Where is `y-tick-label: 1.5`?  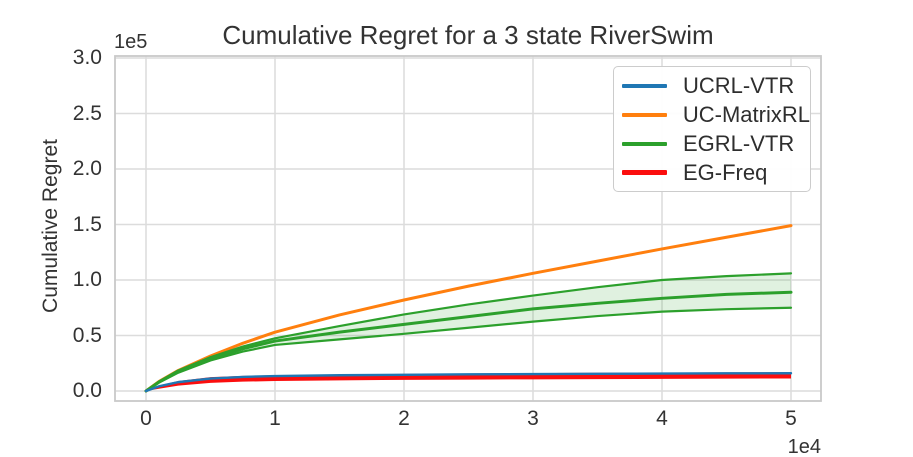 y-tick-label: 1.5 is located at coordinates (87, 224).